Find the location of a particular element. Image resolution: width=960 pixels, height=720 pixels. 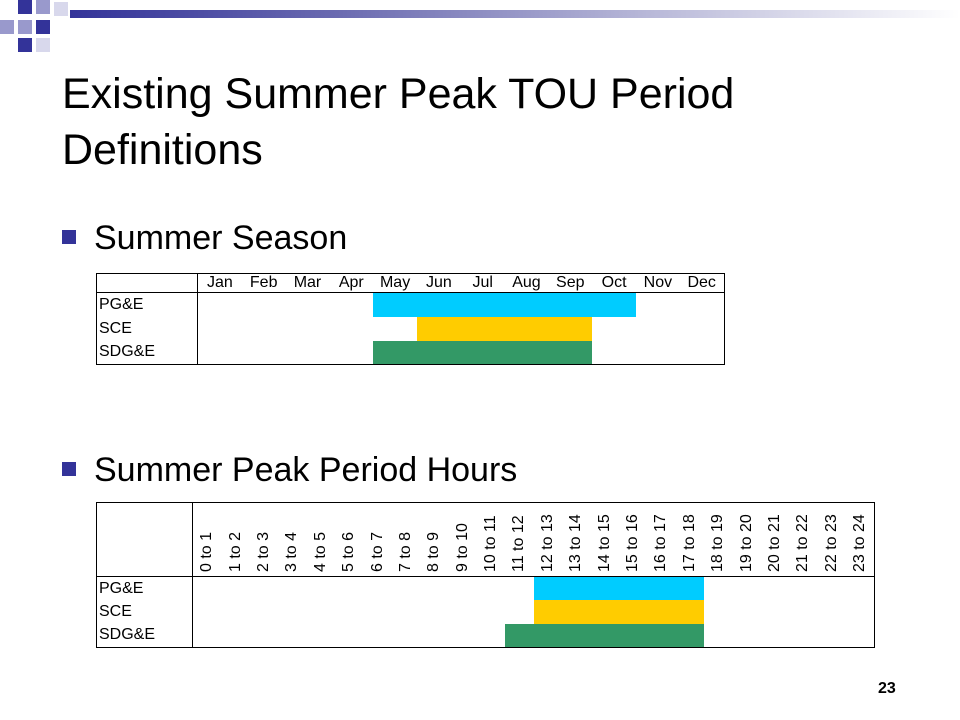

column-header: Feb is located at coordinates (263, 283).